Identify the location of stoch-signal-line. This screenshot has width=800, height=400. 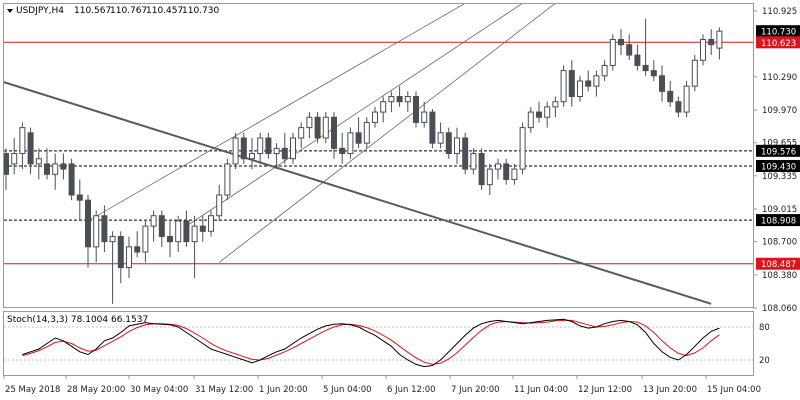
(371, 342).